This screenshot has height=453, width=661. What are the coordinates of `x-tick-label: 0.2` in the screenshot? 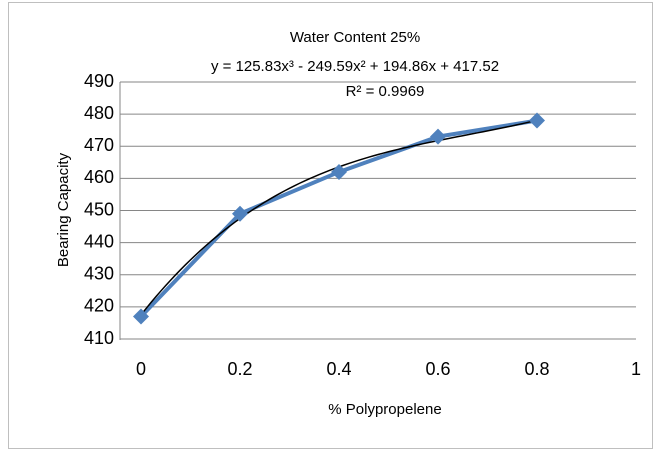 It's located at (239, 369).